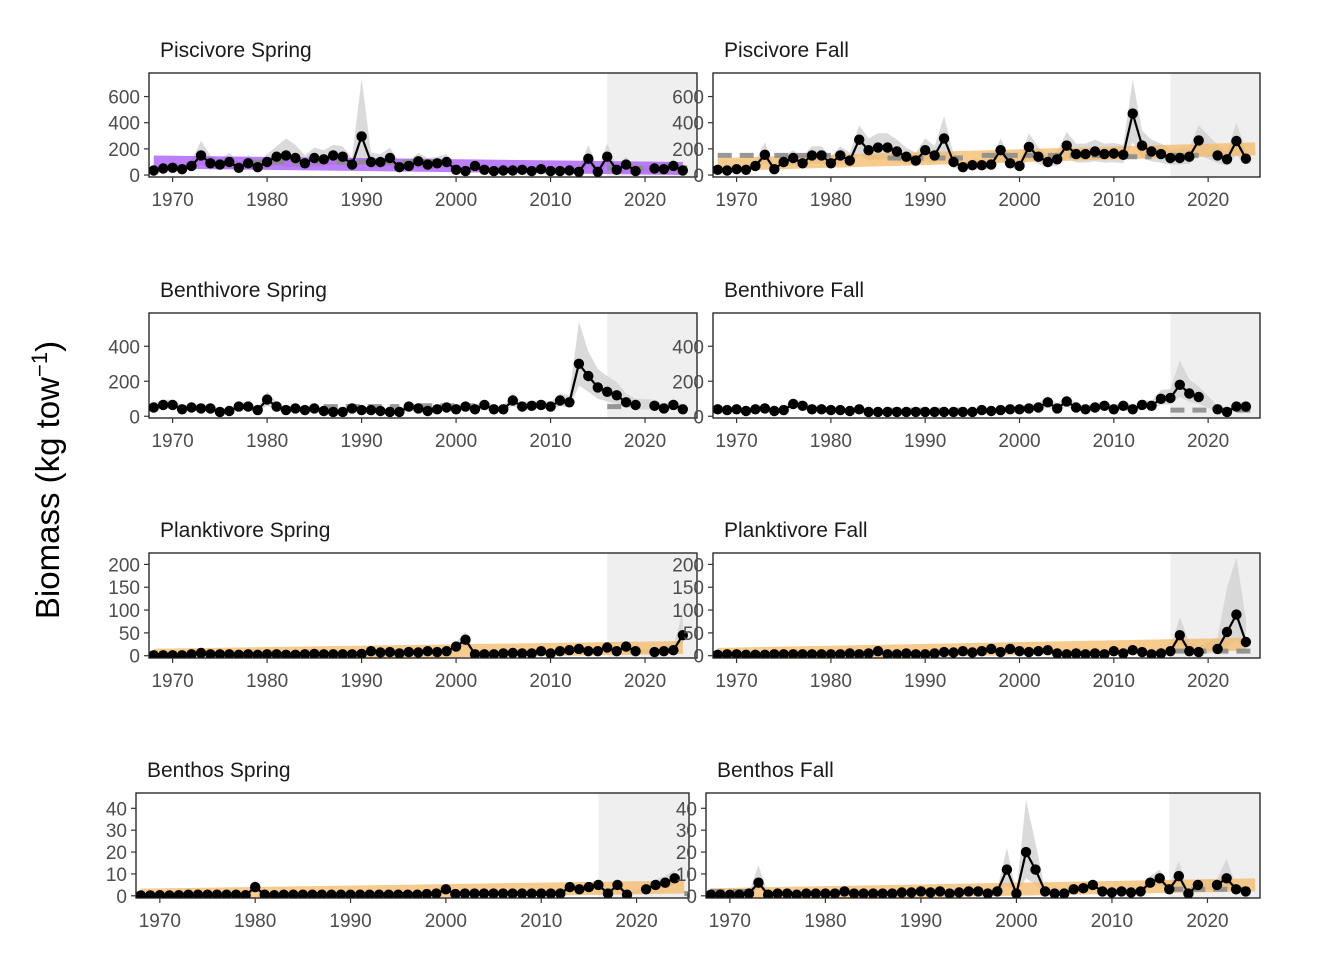  Describe the element at coordinates (124, 611) in the screenshot. I see `y-tick-label: 100` at that location.